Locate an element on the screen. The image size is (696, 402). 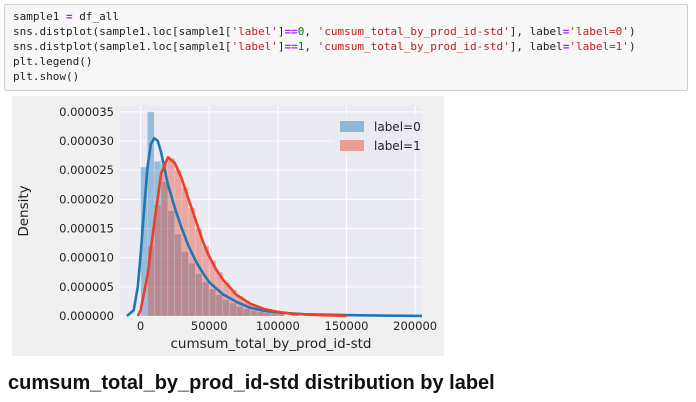
code-line-1: sample1 = df_all is located at coordinates (66, 16).